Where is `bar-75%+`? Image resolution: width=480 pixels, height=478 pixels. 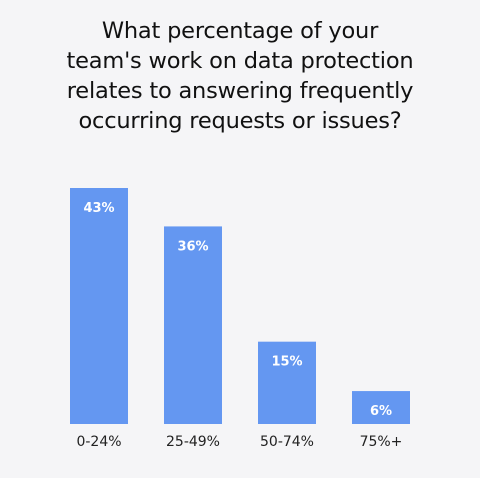
bar-75%+ is located at coordinates (381, 407).